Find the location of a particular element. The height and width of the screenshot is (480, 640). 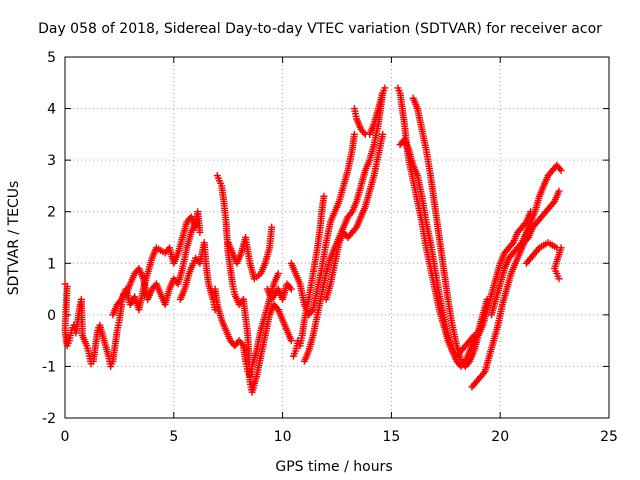

x-tick-label: 15 is located at coordinates (391, 437).